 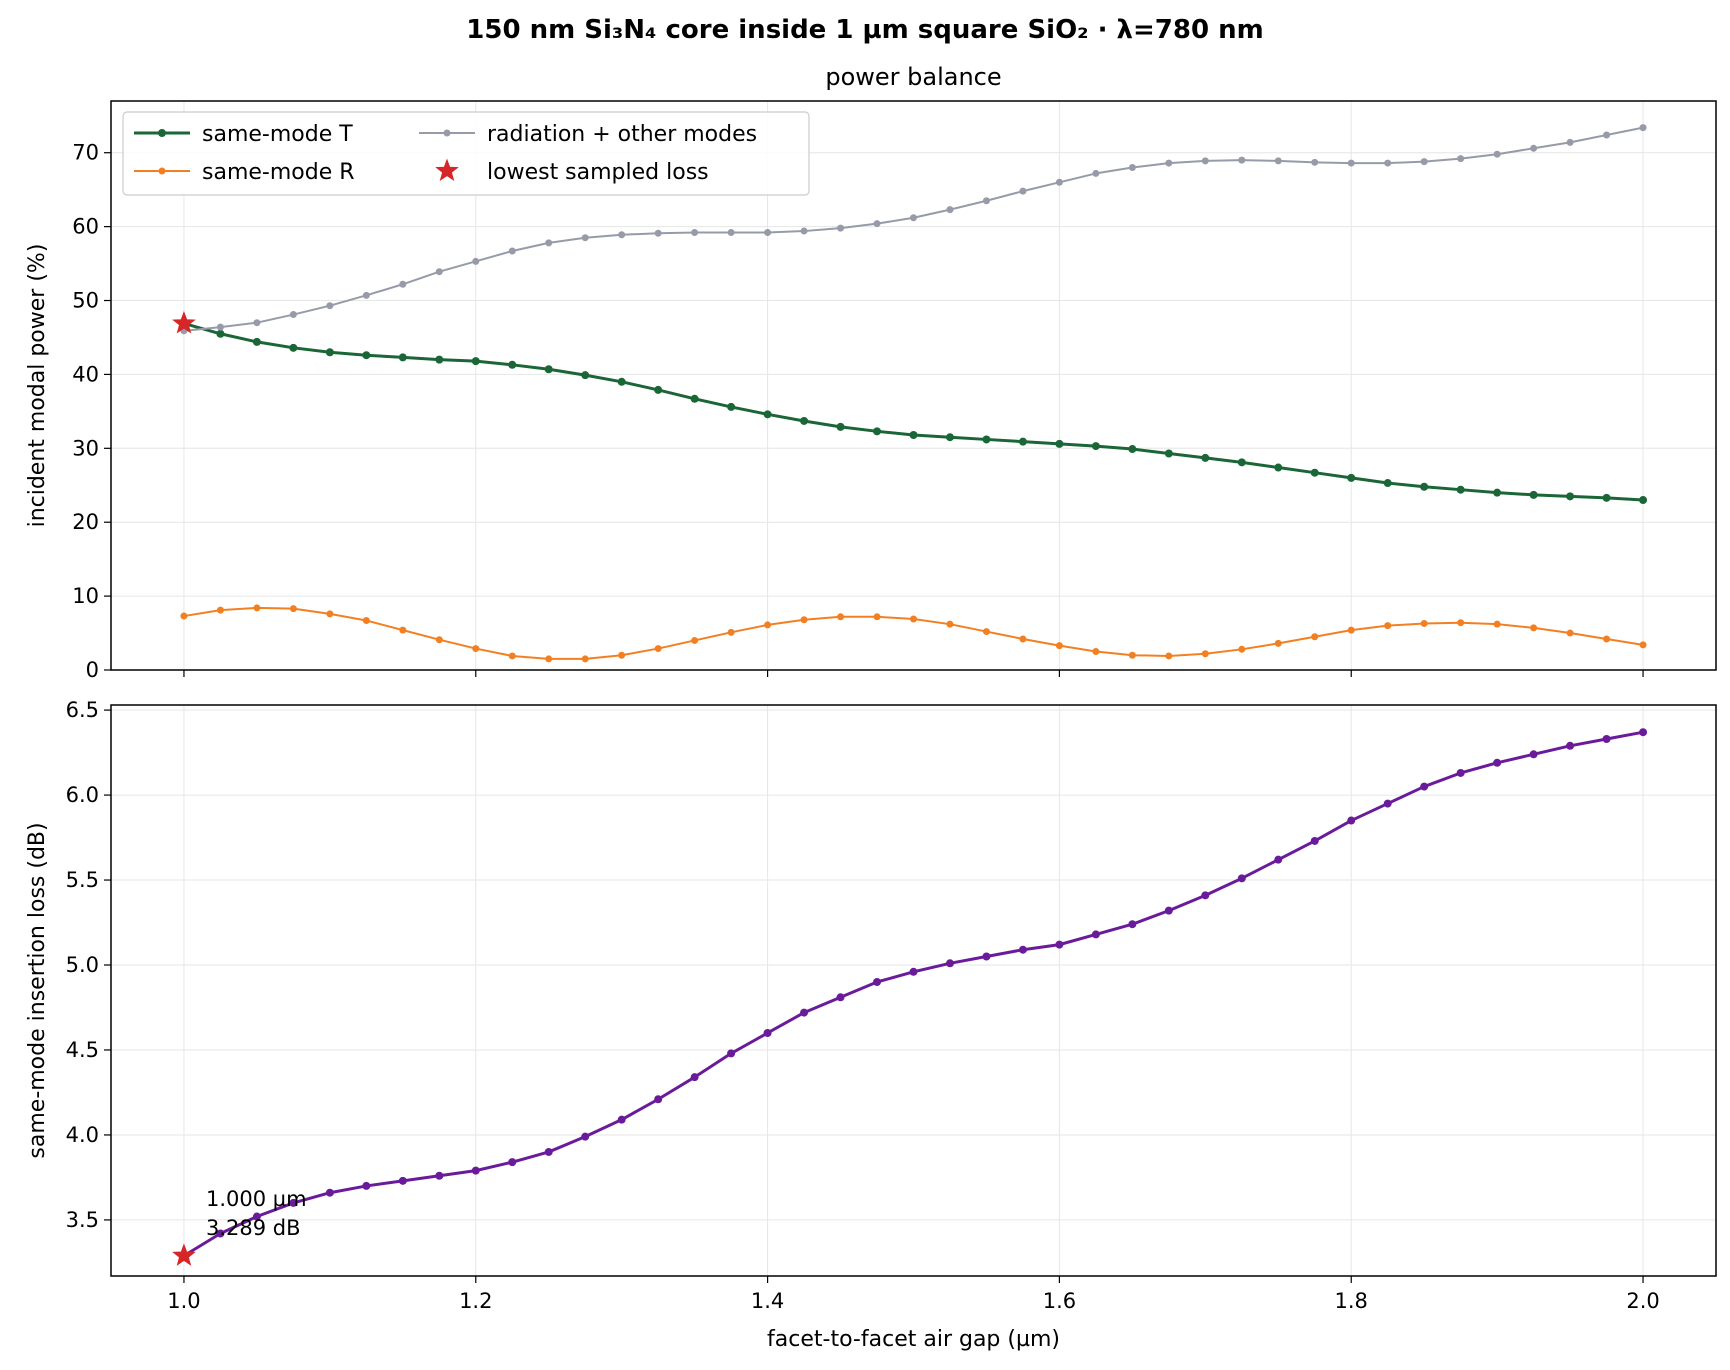 What do you see at coordinates (162, 133) in the screenshot?
I see `legend-marker` at bounding box center [162, 133].